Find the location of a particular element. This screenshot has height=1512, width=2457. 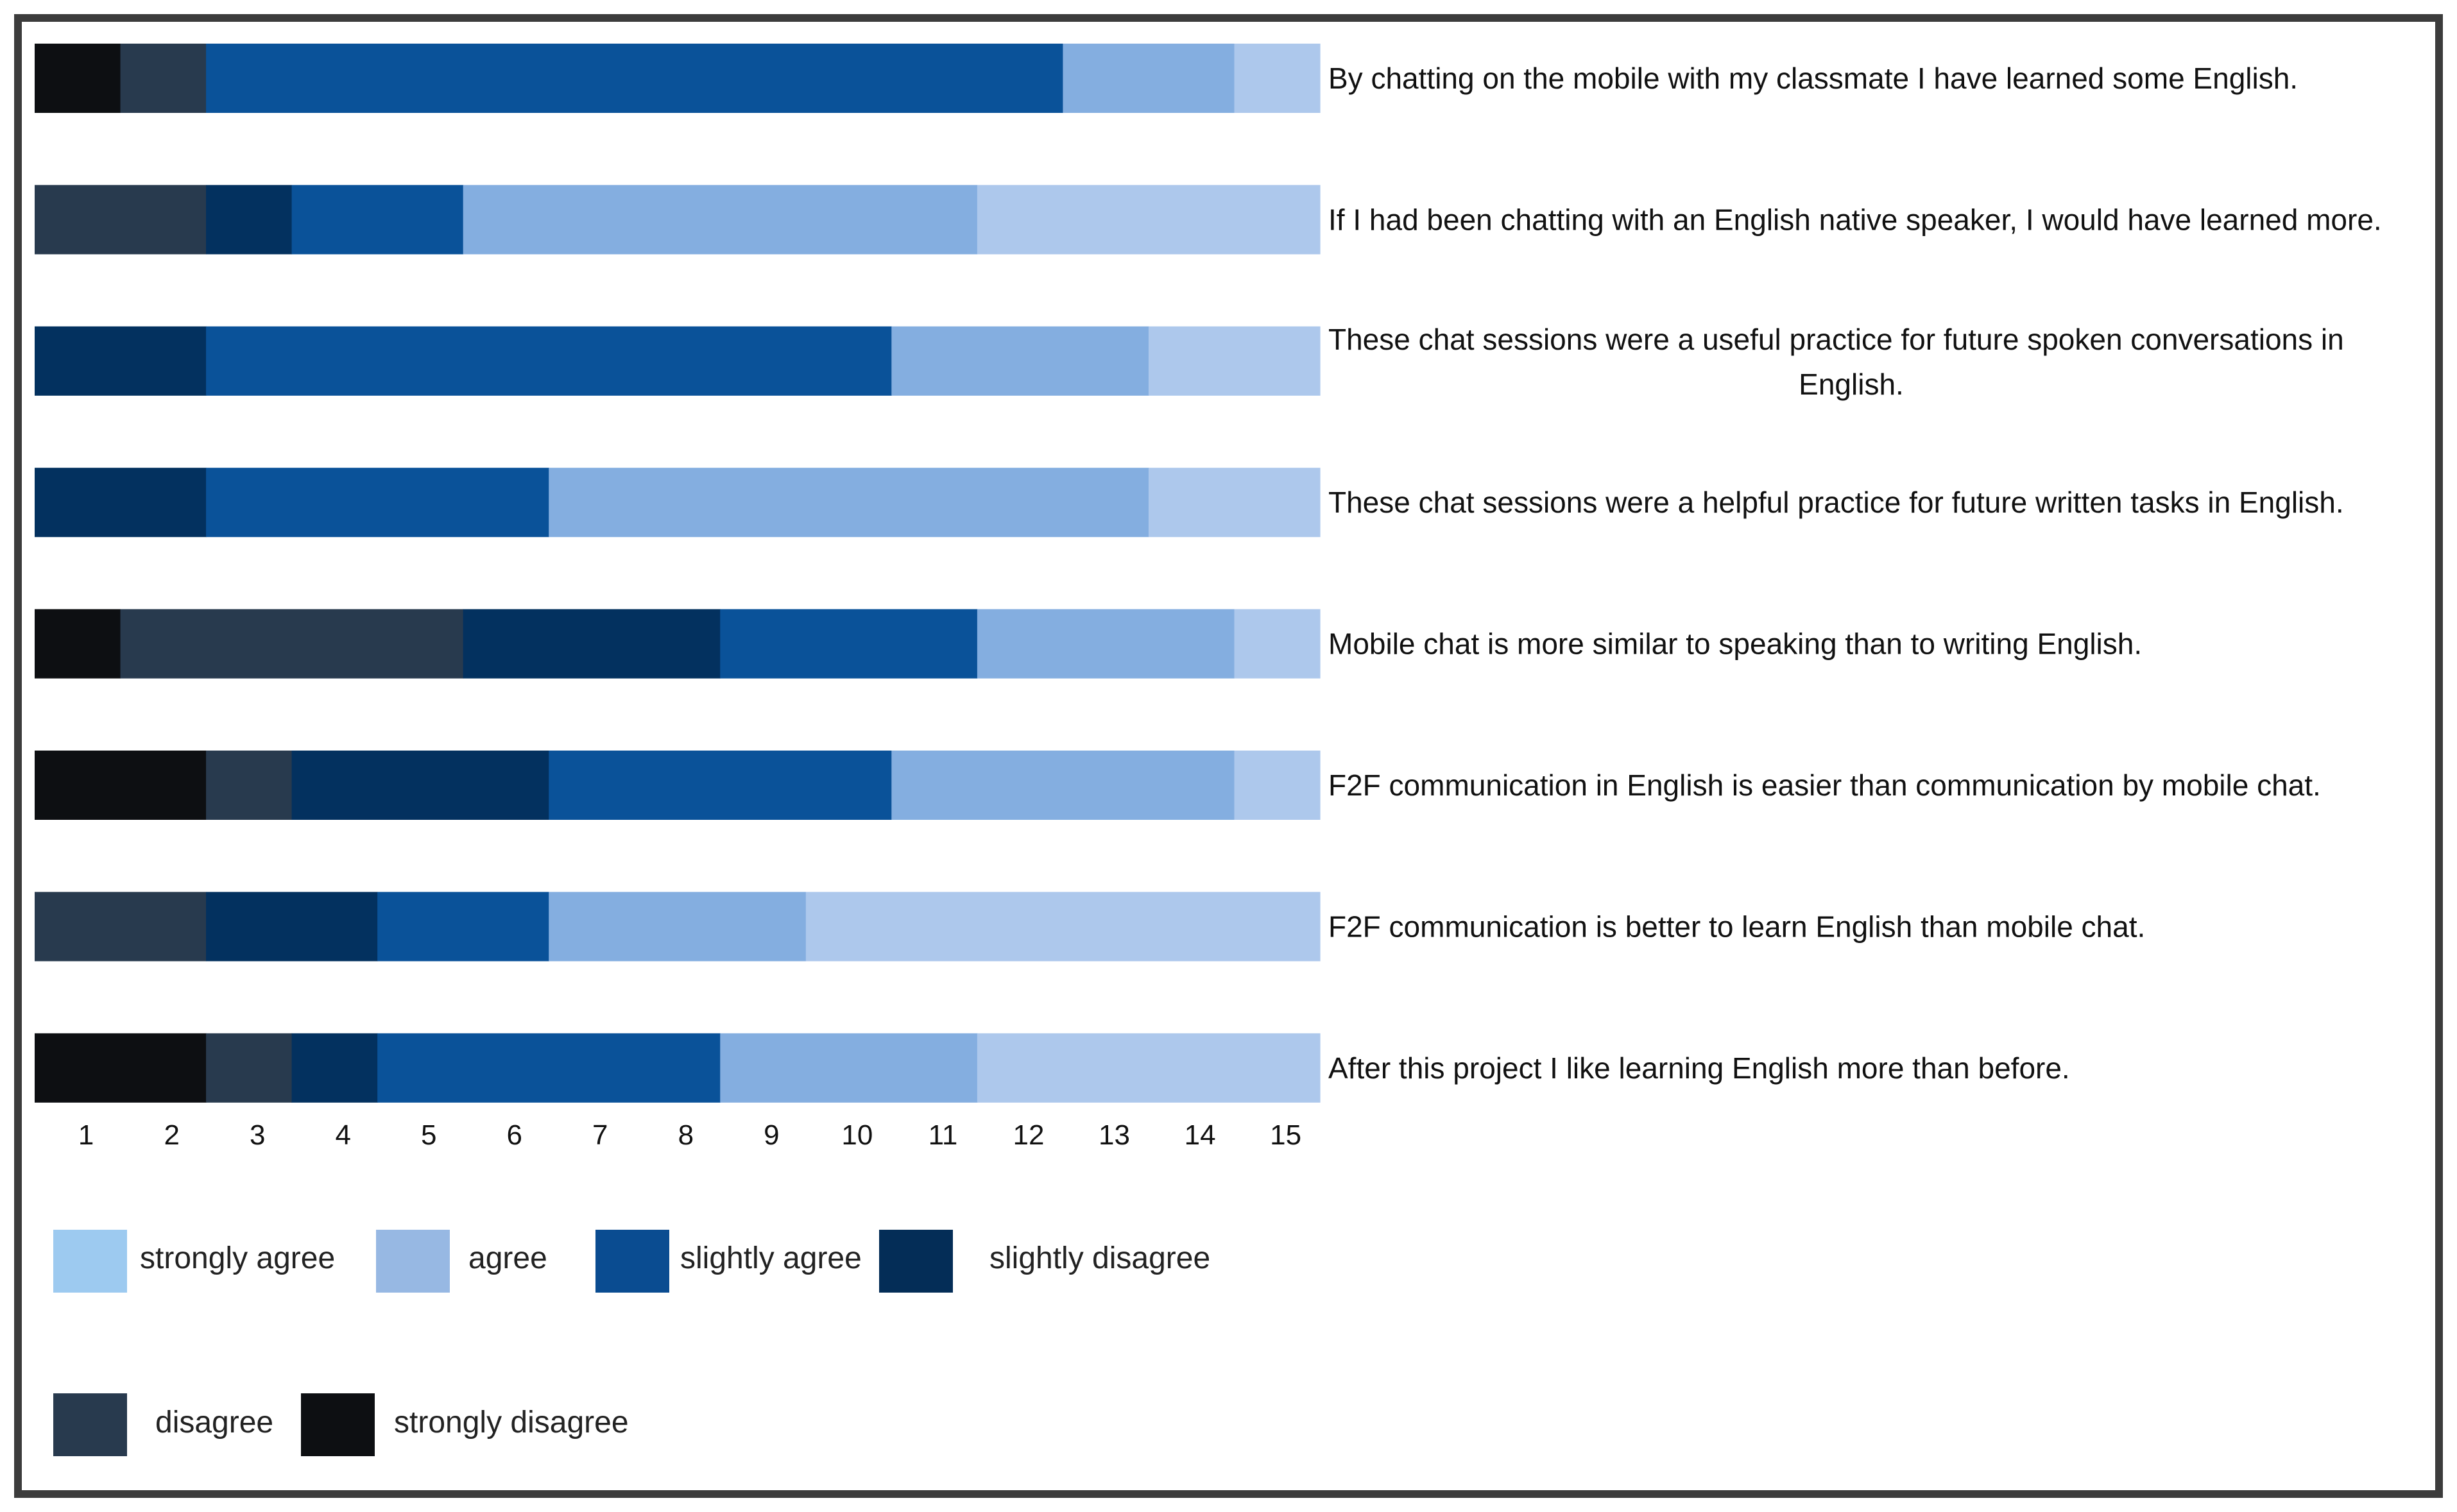

statement-label-continued: English. is located at coordinates (1852, 384).